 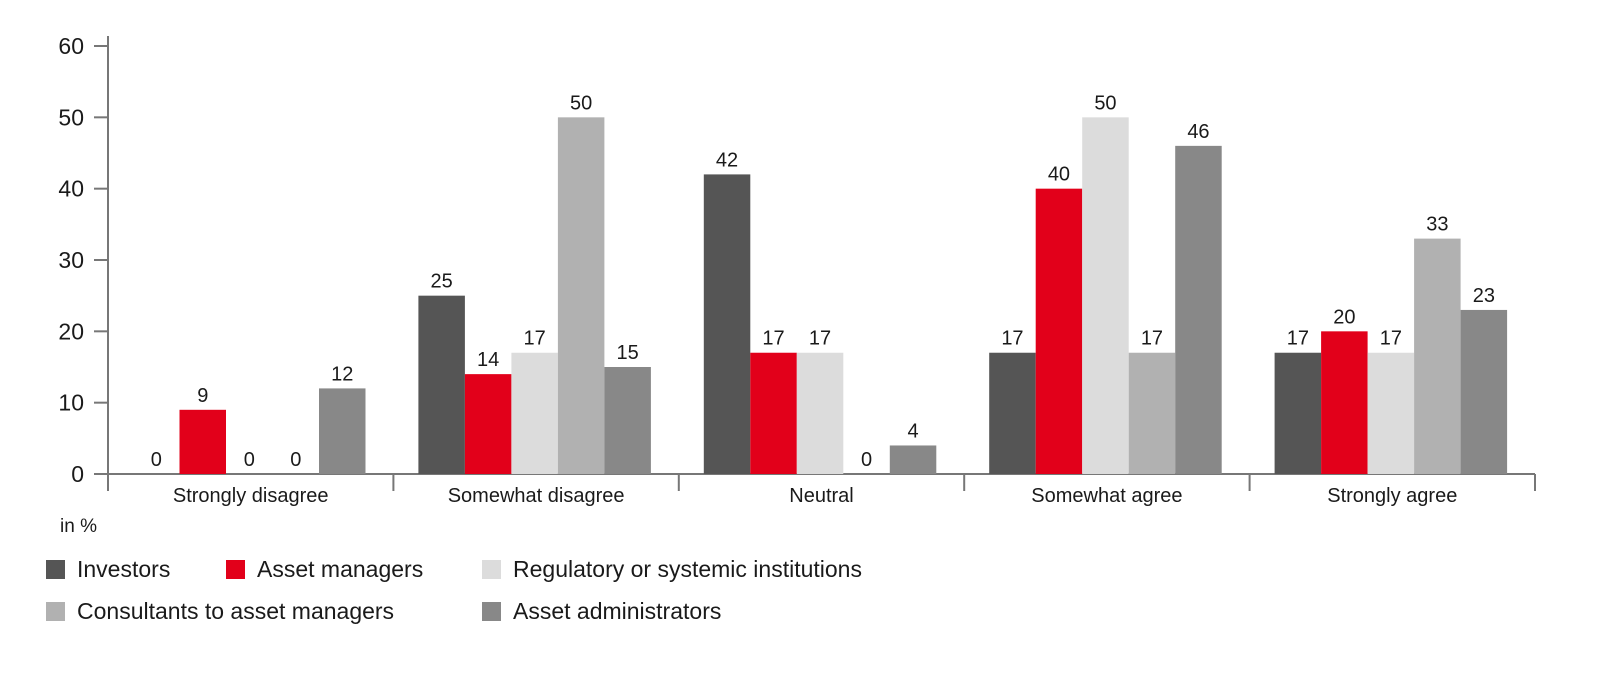 I want to click on data-label: 9, so click(x=202, y=396).